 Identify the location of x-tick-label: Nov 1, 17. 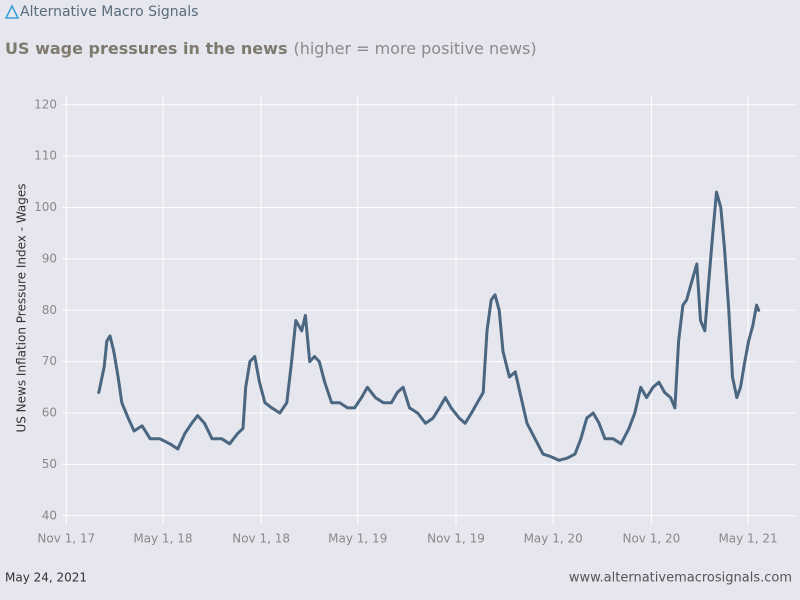
(66, 539).